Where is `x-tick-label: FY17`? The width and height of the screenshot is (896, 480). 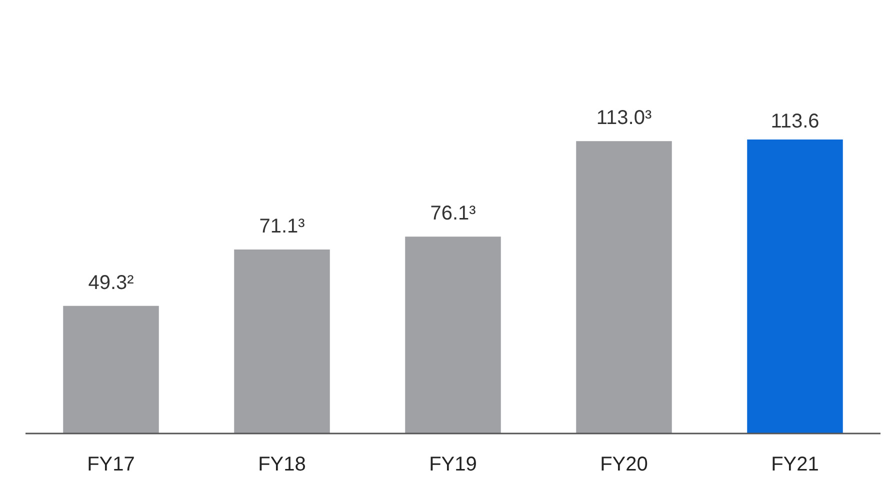 x-tick-label: FY17 is located at coordinates (111, 465).